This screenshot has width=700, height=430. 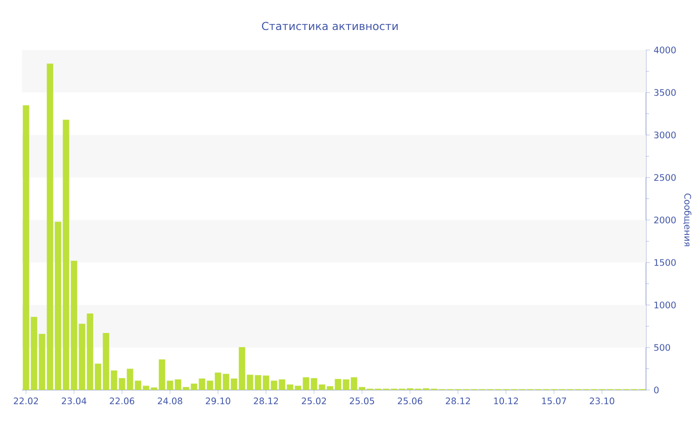 What do you see at coordinates (665, 135) in the screenshot?
I see `y-tick-label: 3000` at bounding box center [665, 135].